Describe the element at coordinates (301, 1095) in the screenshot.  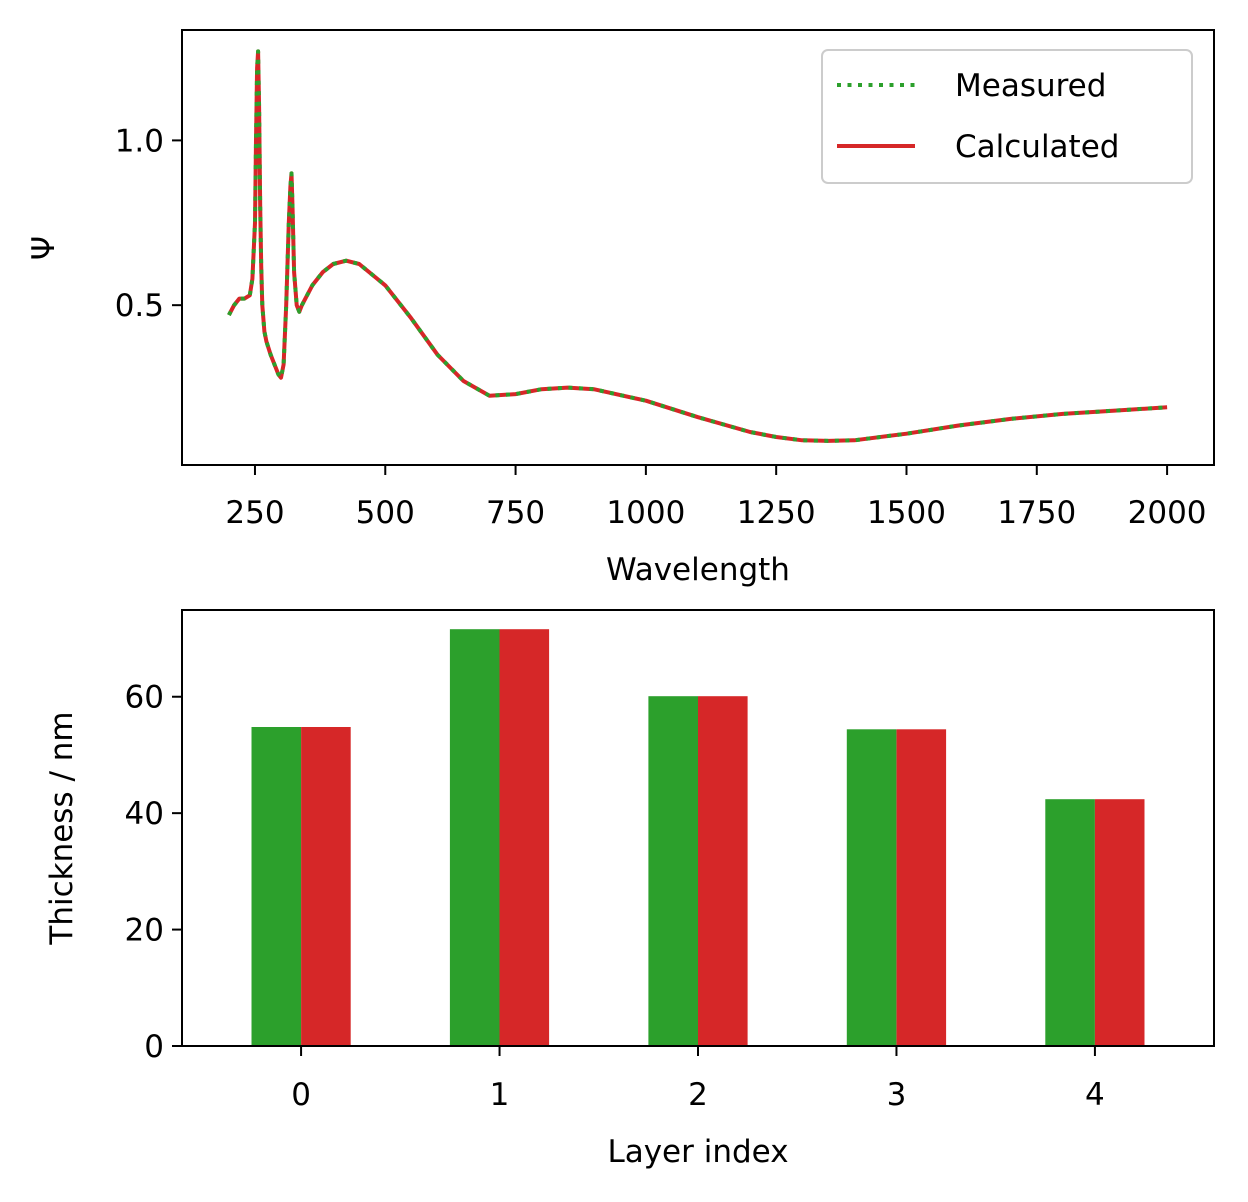
I see `x-tick-label: 0` at that location.